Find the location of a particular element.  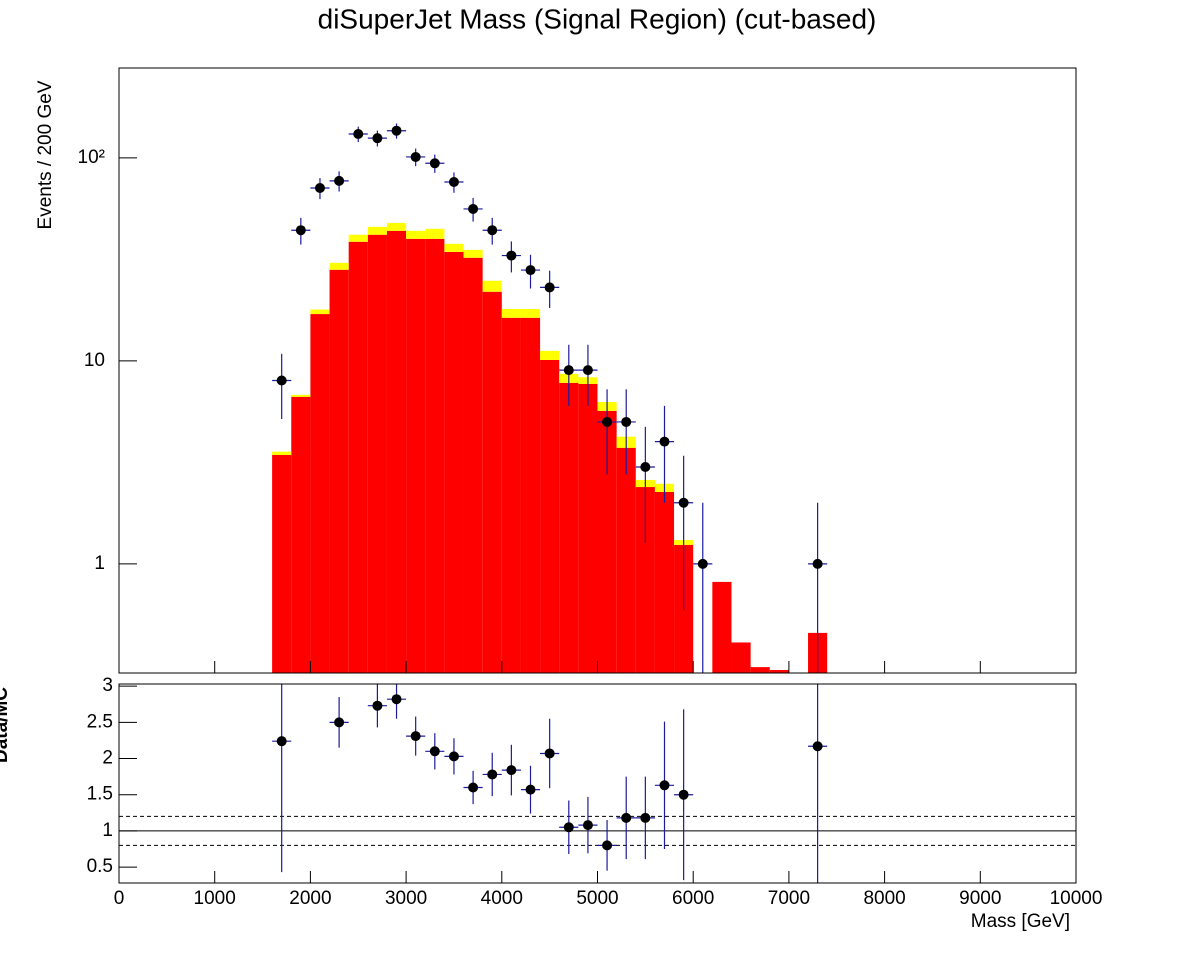

x-tick-label: 6000 is located at coordinates (693, 898).